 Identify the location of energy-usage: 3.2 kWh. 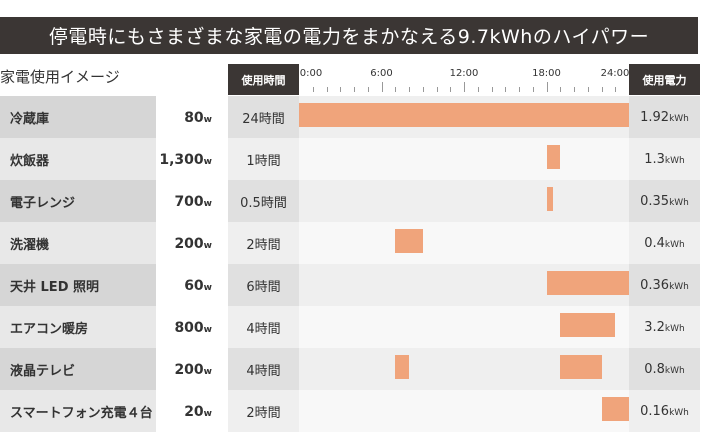
(664, 327).